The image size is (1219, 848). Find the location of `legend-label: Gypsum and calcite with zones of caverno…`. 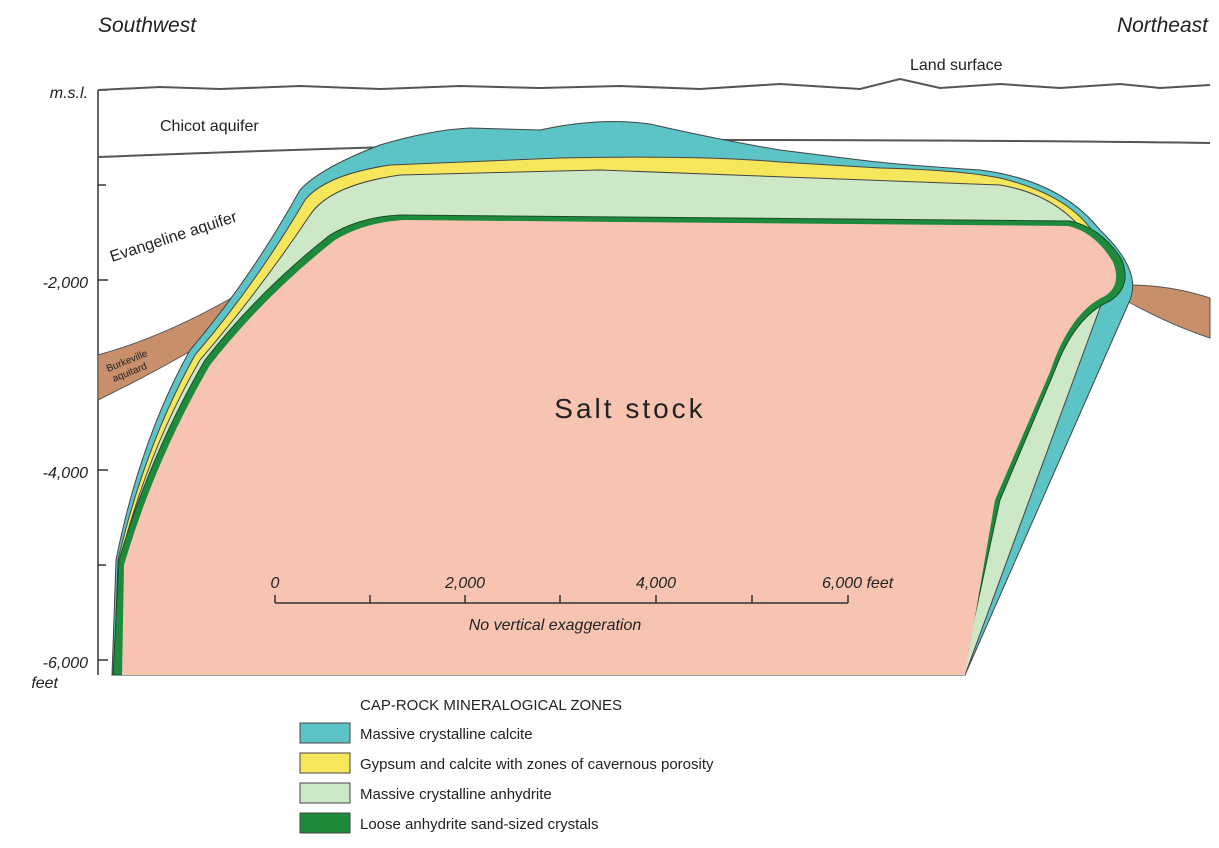

legend-label: Gypsum and calcite with zones of caverno… is located at coordinates (537, 764).